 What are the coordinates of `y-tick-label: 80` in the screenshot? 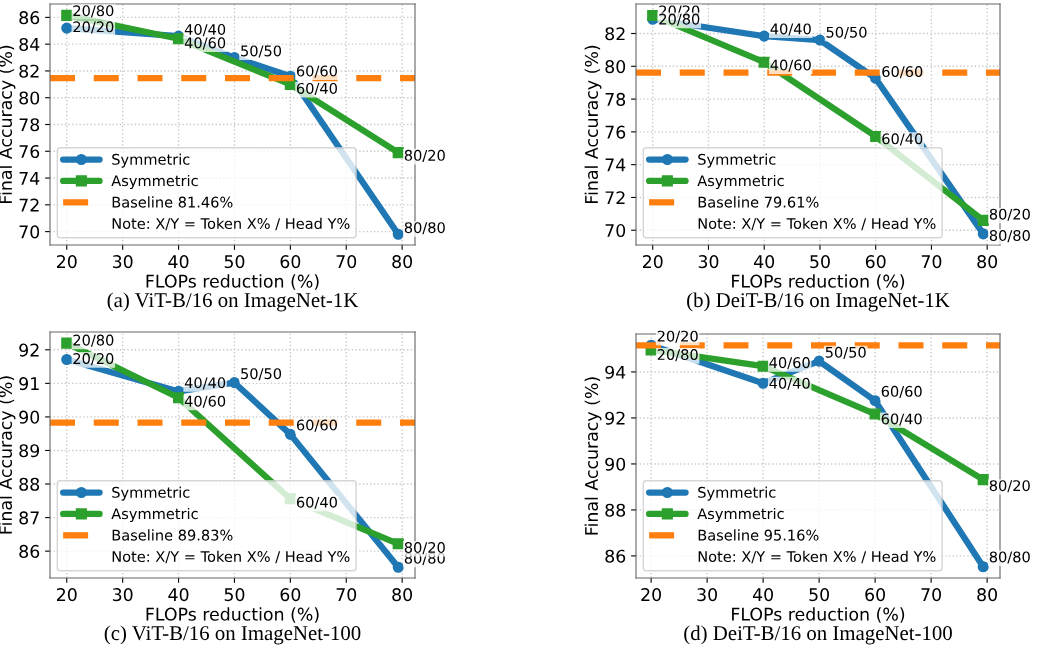 It's located at (29, 98).